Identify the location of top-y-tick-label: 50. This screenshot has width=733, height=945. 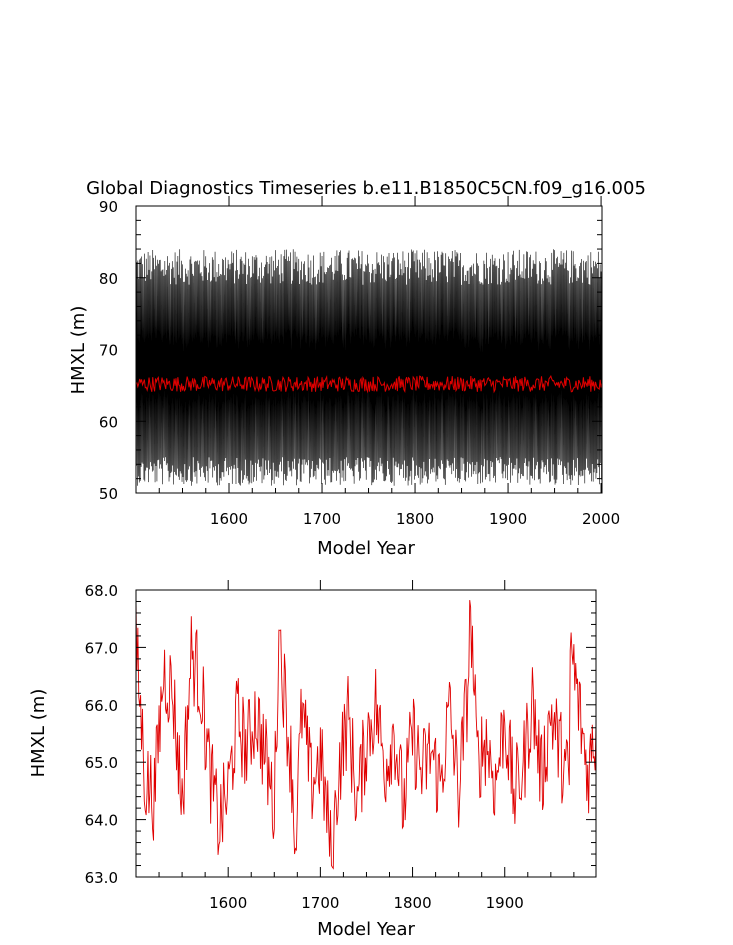
(108, 494).